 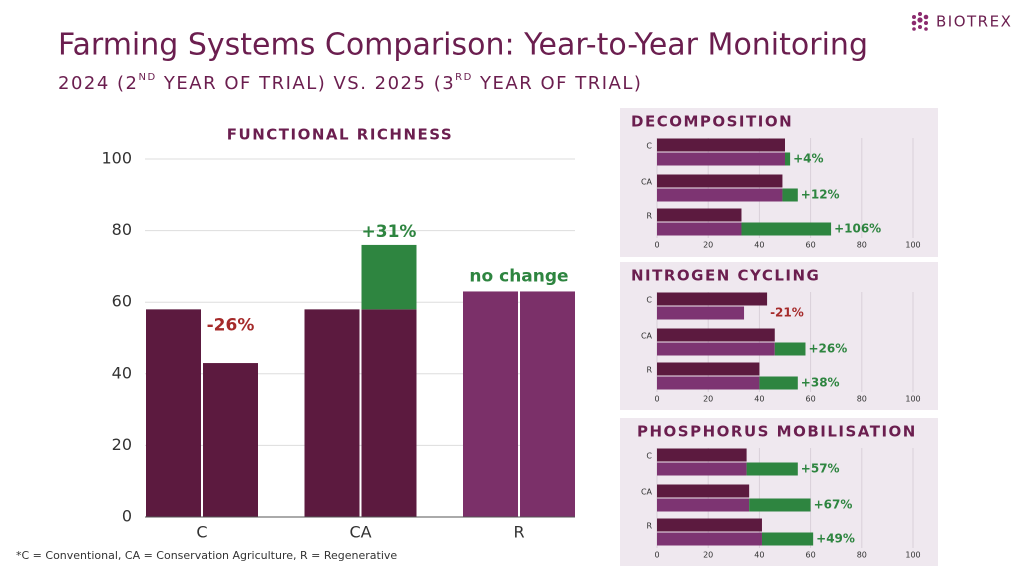 I want to click on y-tick-label: 20, so click(x=122, y=444).